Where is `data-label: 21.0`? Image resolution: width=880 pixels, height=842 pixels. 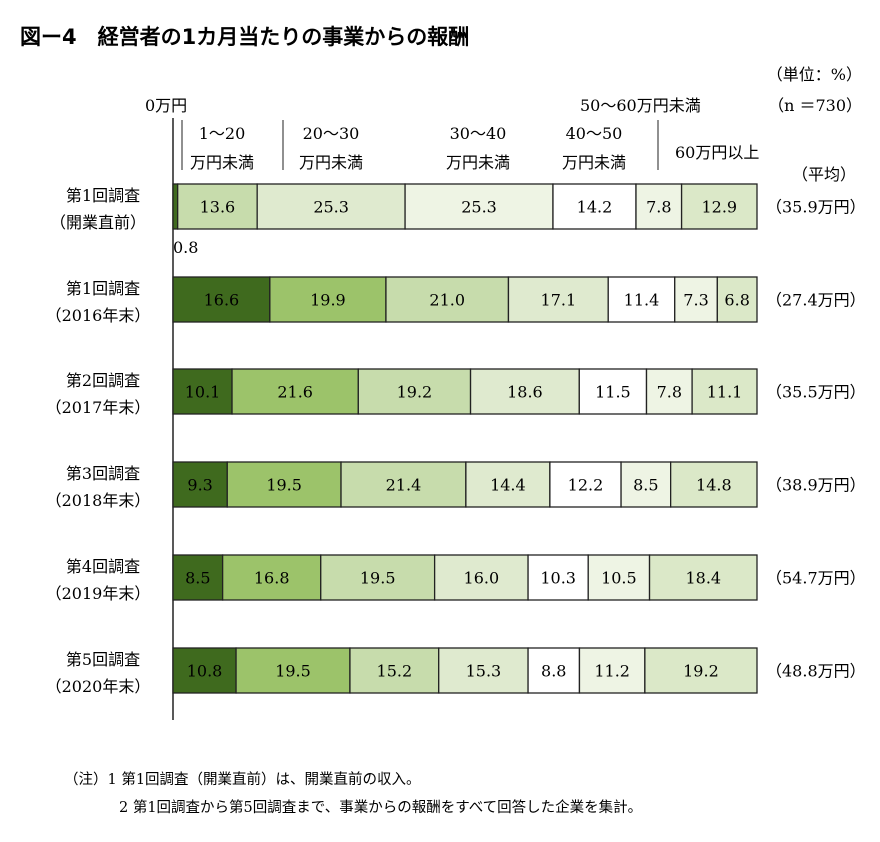
data-label: 21.0 is located at coordinates (447, 300).